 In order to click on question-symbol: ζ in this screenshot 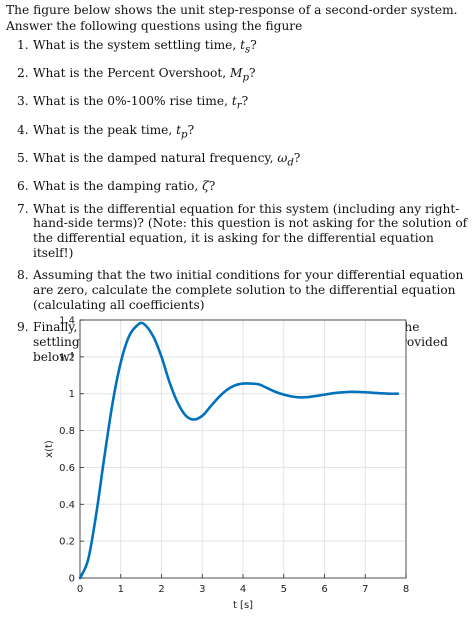, I will do `click(205, 186)`.